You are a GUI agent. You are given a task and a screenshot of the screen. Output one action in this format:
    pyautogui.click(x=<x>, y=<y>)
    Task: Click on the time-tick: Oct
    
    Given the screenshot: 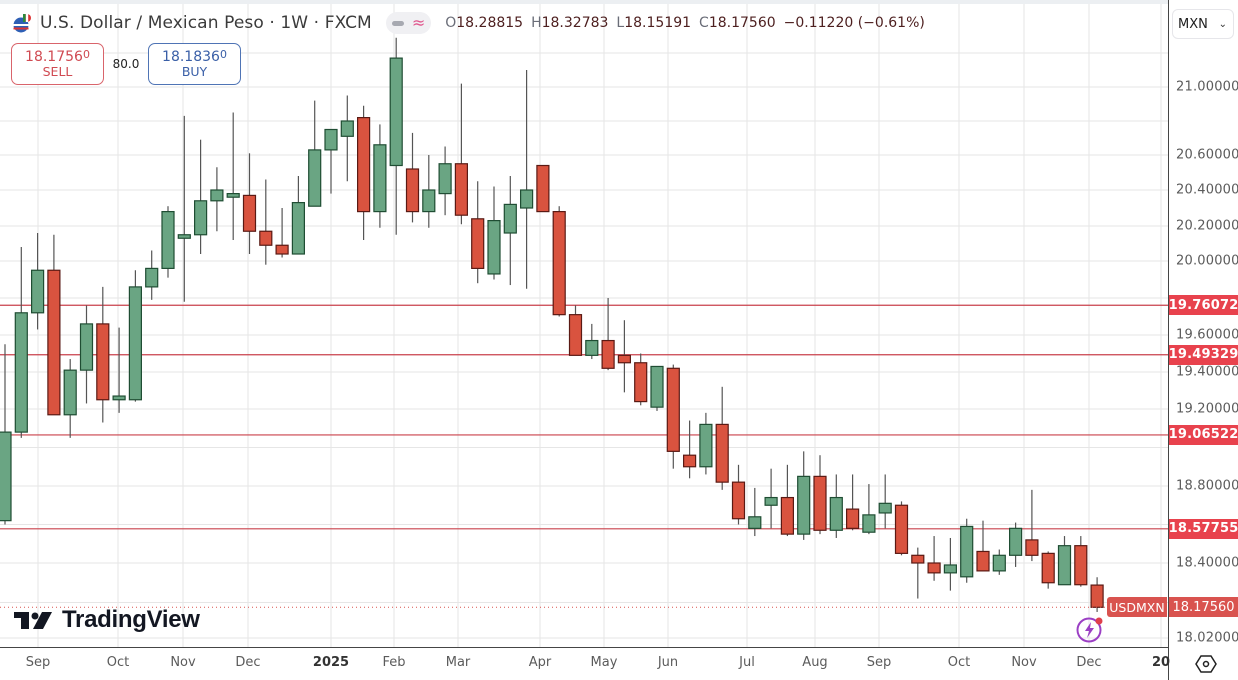 What is the action you would take?
    pyautogui.click(x=959, y=662)
    